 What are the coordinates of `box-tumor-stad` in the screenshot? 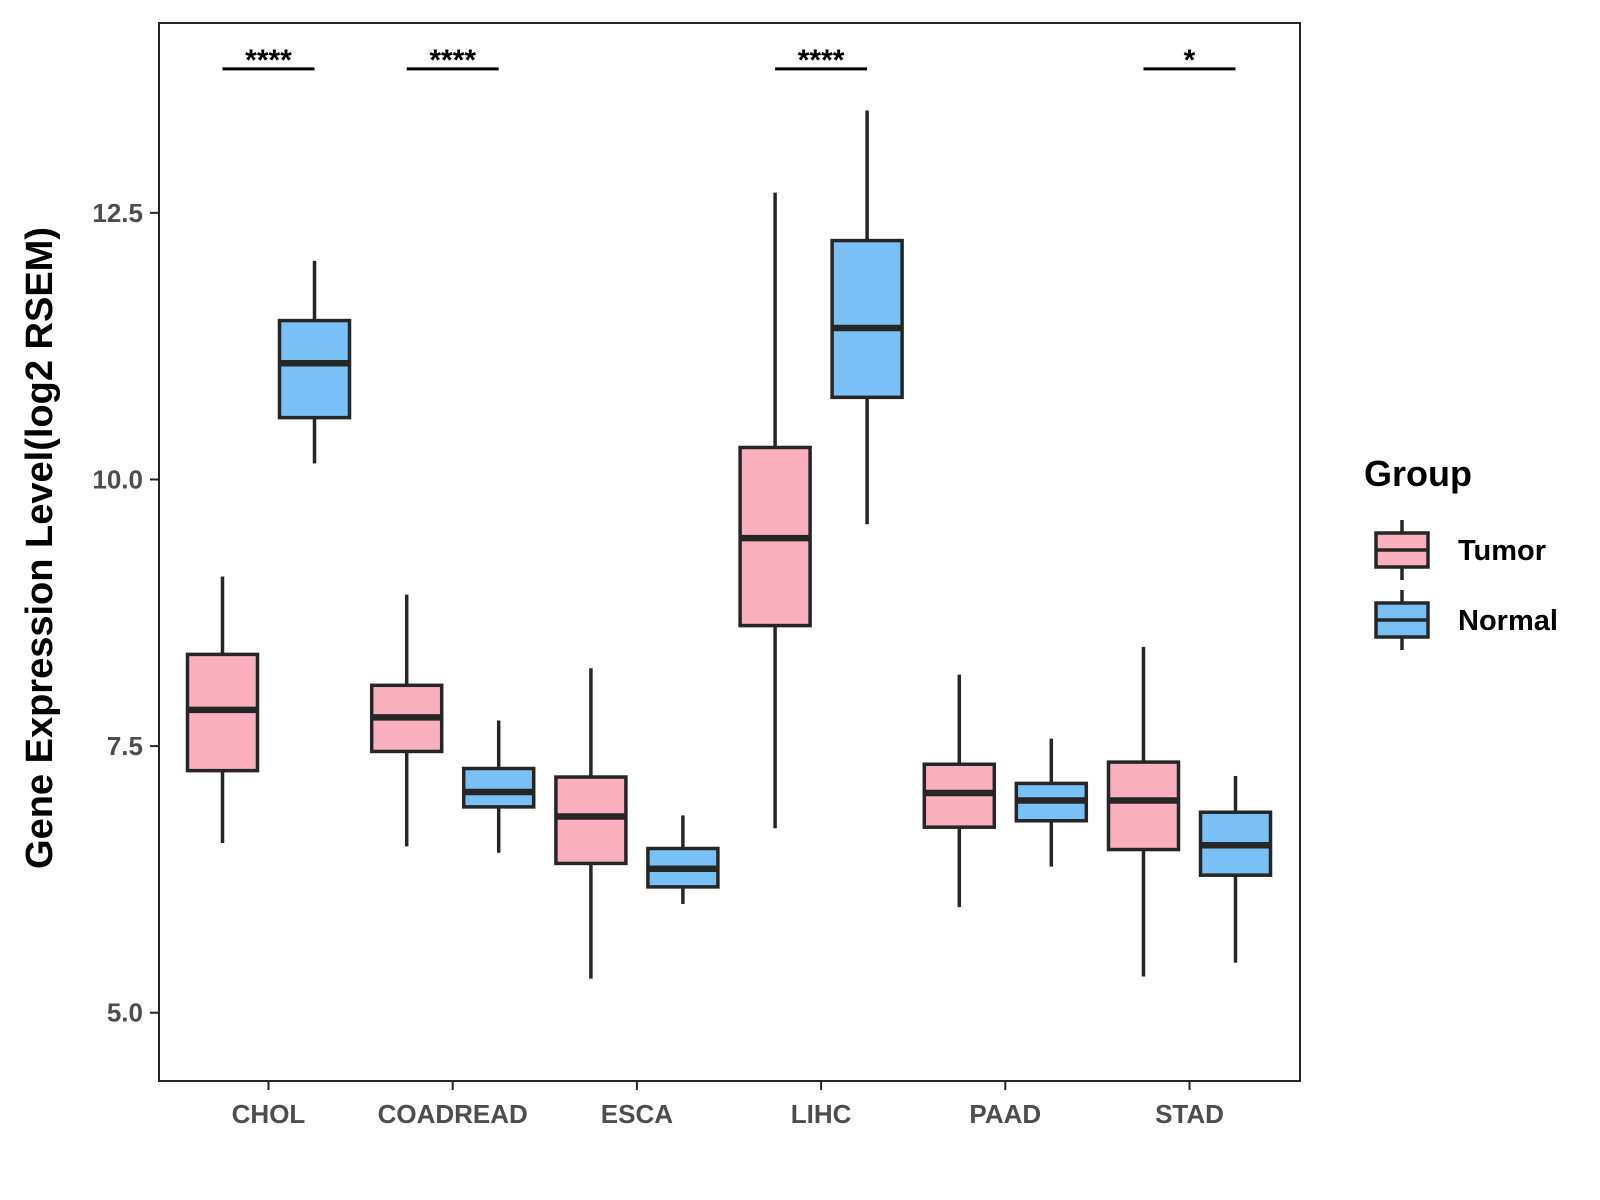 It's located at (1143, 811).